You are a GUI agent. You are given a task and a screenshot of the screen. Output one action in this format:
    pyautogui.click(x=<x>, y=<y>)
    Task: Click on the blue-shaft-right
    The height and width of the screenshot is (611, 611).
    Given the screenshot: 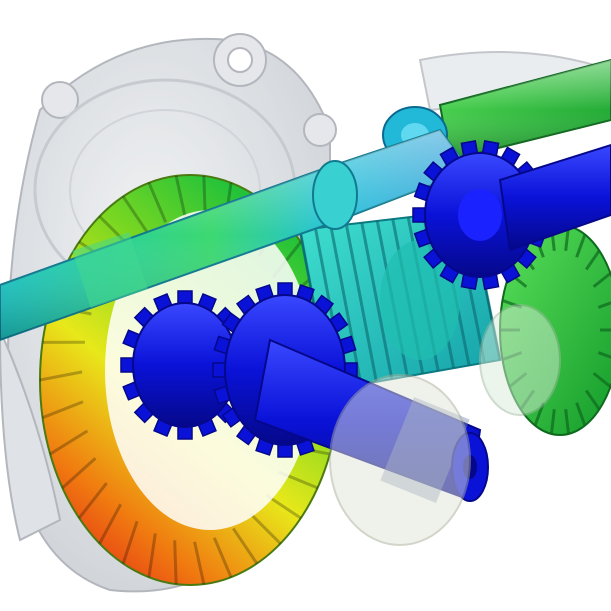 What is the action you would take?
    pyautogui.click(x=554, y=197)
    